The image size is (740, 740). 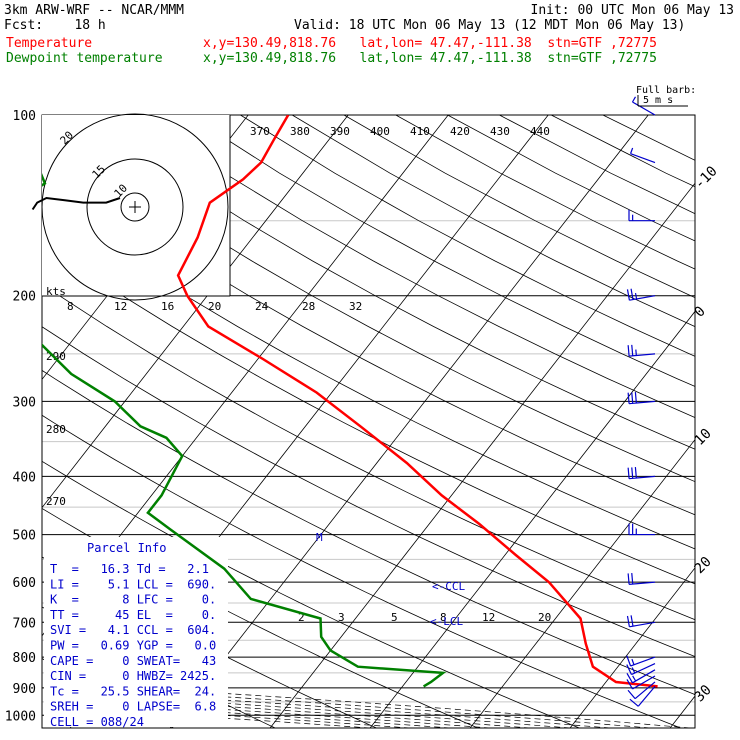 I want to click on parcel-info-row: CELL = 088/24, so click(x=97, y=722).